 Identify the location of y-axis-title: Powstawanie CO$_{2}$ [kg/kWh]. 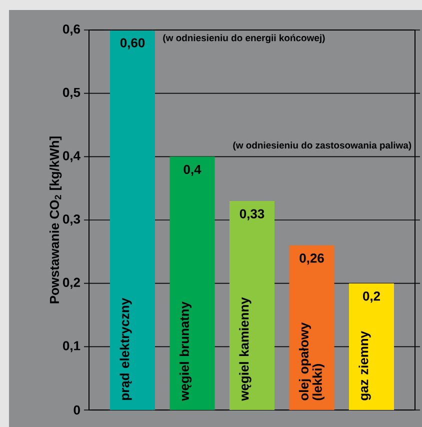
(56, 220).